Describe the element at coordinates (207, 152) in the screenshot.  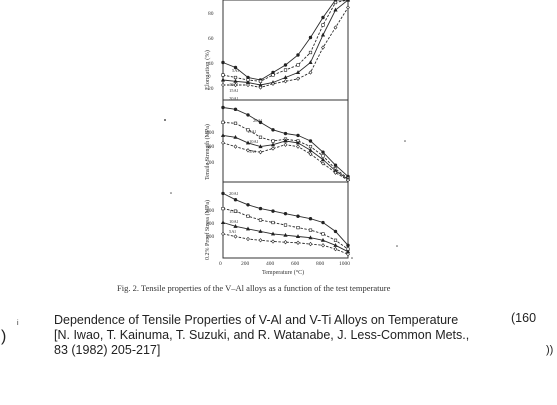
I see `tensile-strength-ylabel: Tensile Strength (MPa)` at that location.